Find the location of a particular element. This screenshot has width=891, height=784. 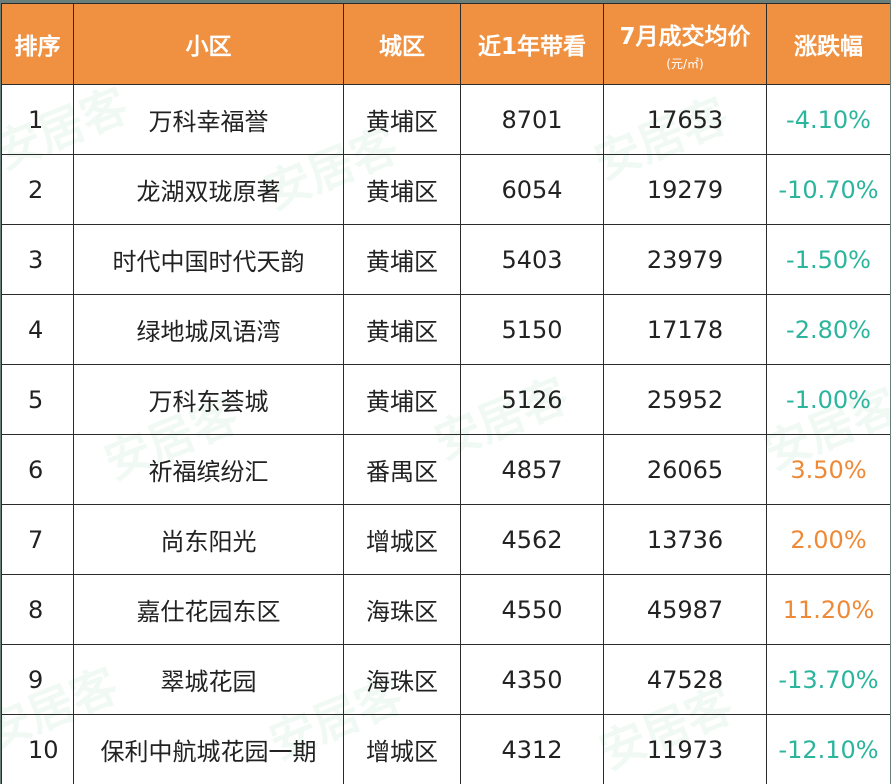

price-cell: 17653 is located at coordinates (685, 119).